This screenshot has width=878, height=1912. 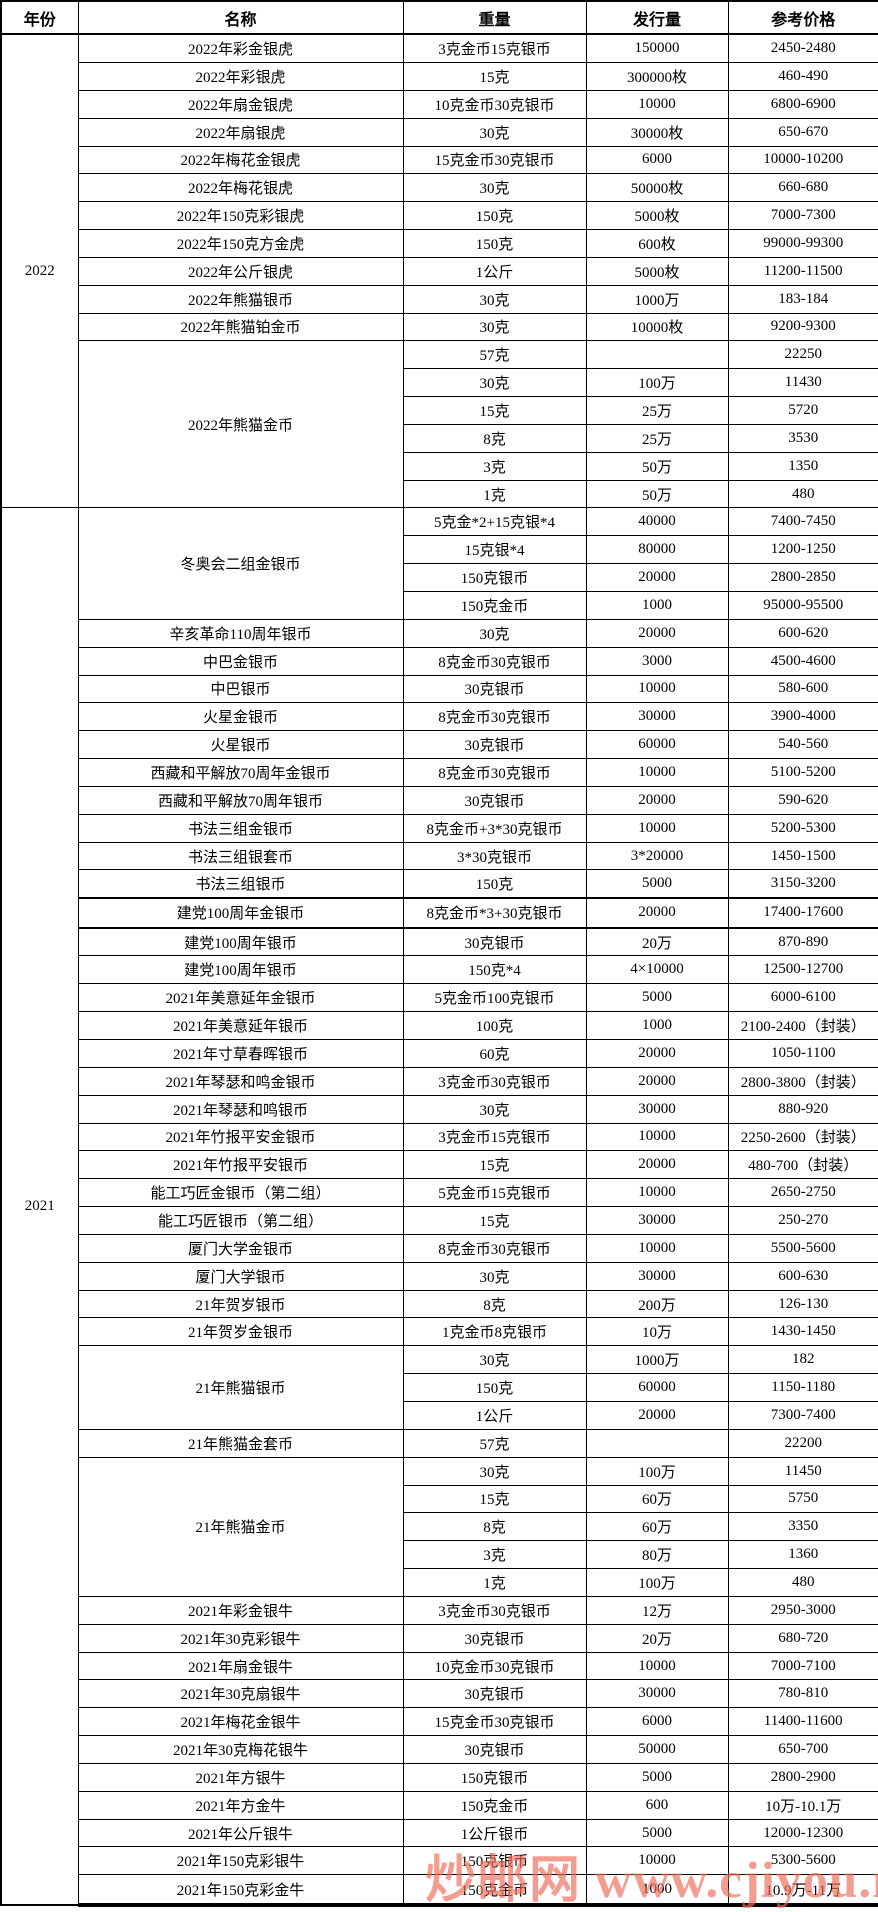 I want to click on issue-cell: 3*20000, so click(x=657, y=856).